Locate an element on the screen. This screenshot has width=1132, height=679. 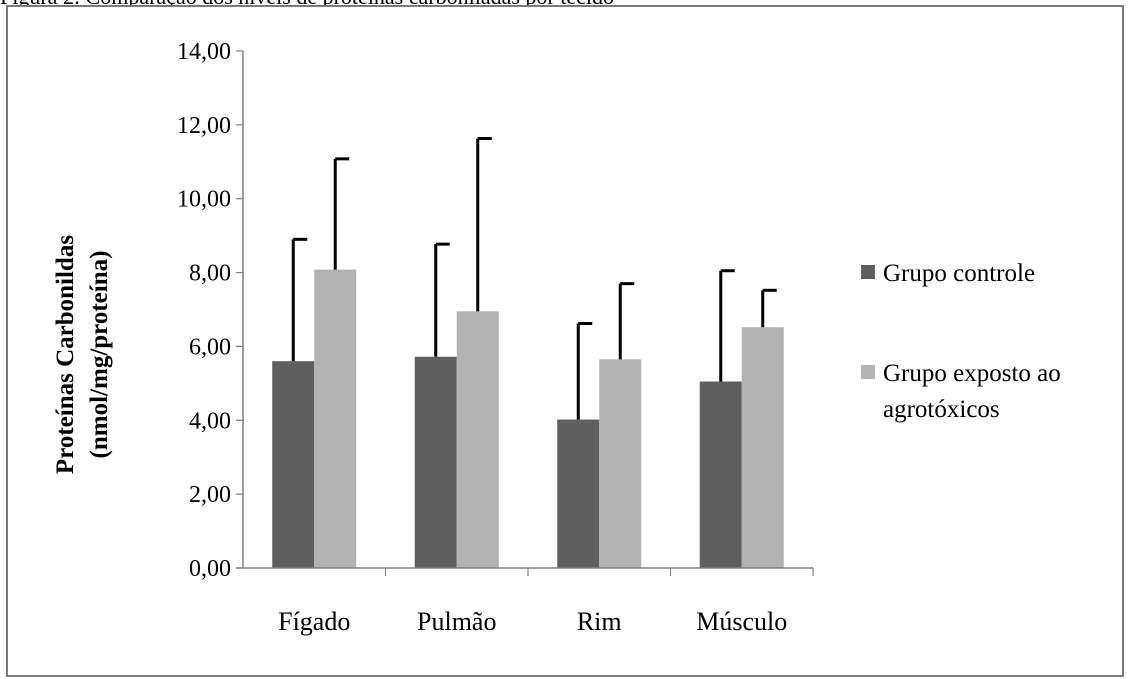
y-tick-label: 8,00 is located at coordinates (210, 274).